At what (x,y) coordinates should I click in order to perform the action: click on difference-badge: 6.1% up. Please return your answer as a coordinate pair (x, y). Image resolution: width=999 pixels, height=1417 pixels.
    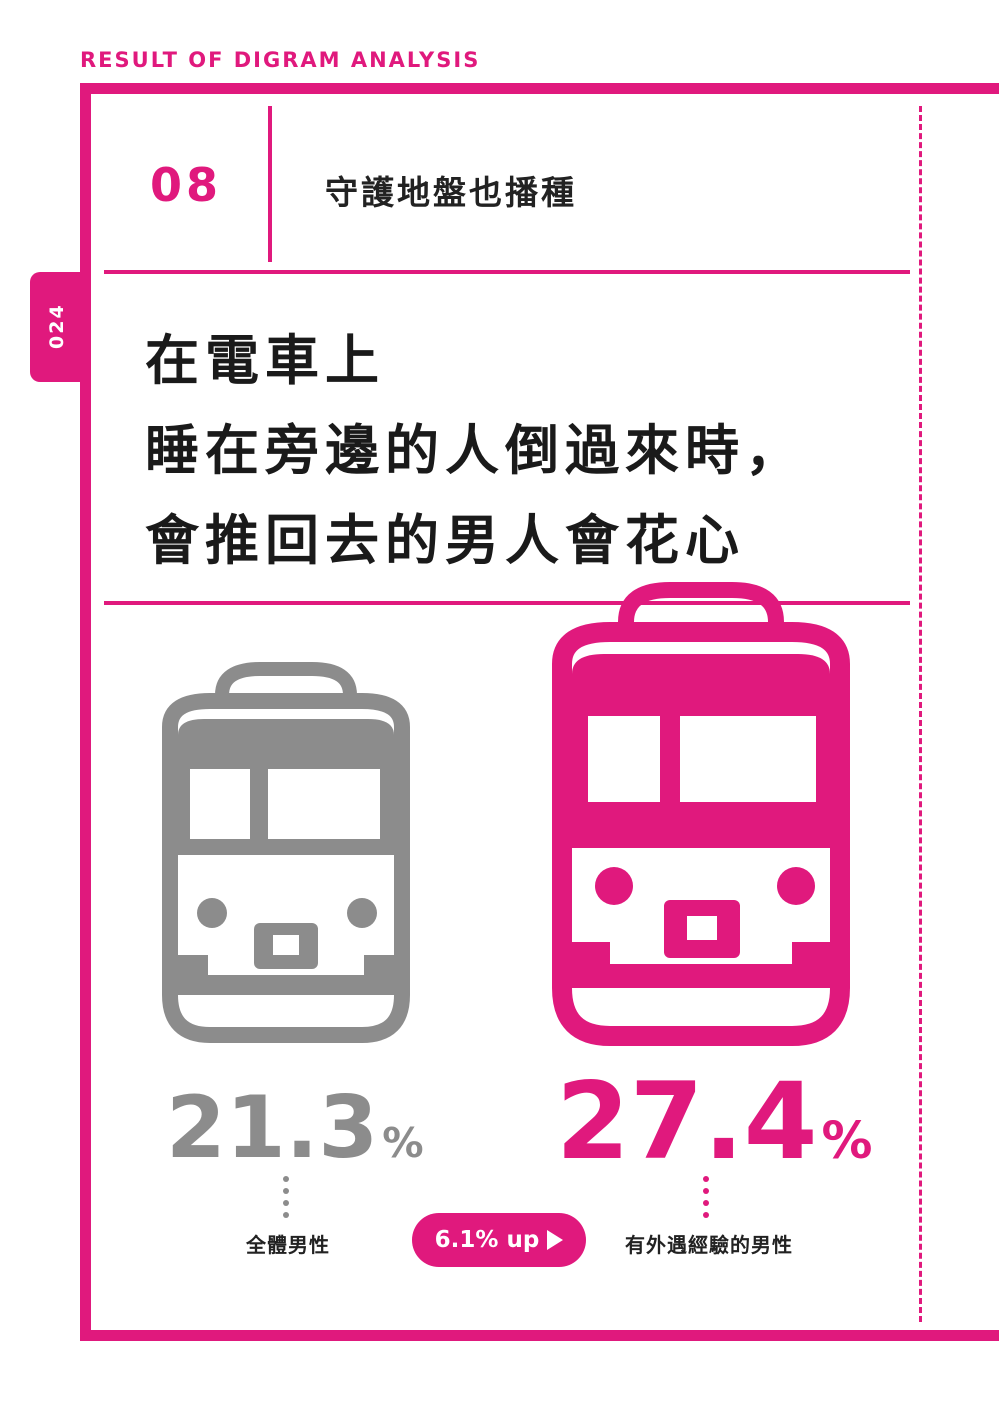
    Looking at the image, I should click on (499, 1240).